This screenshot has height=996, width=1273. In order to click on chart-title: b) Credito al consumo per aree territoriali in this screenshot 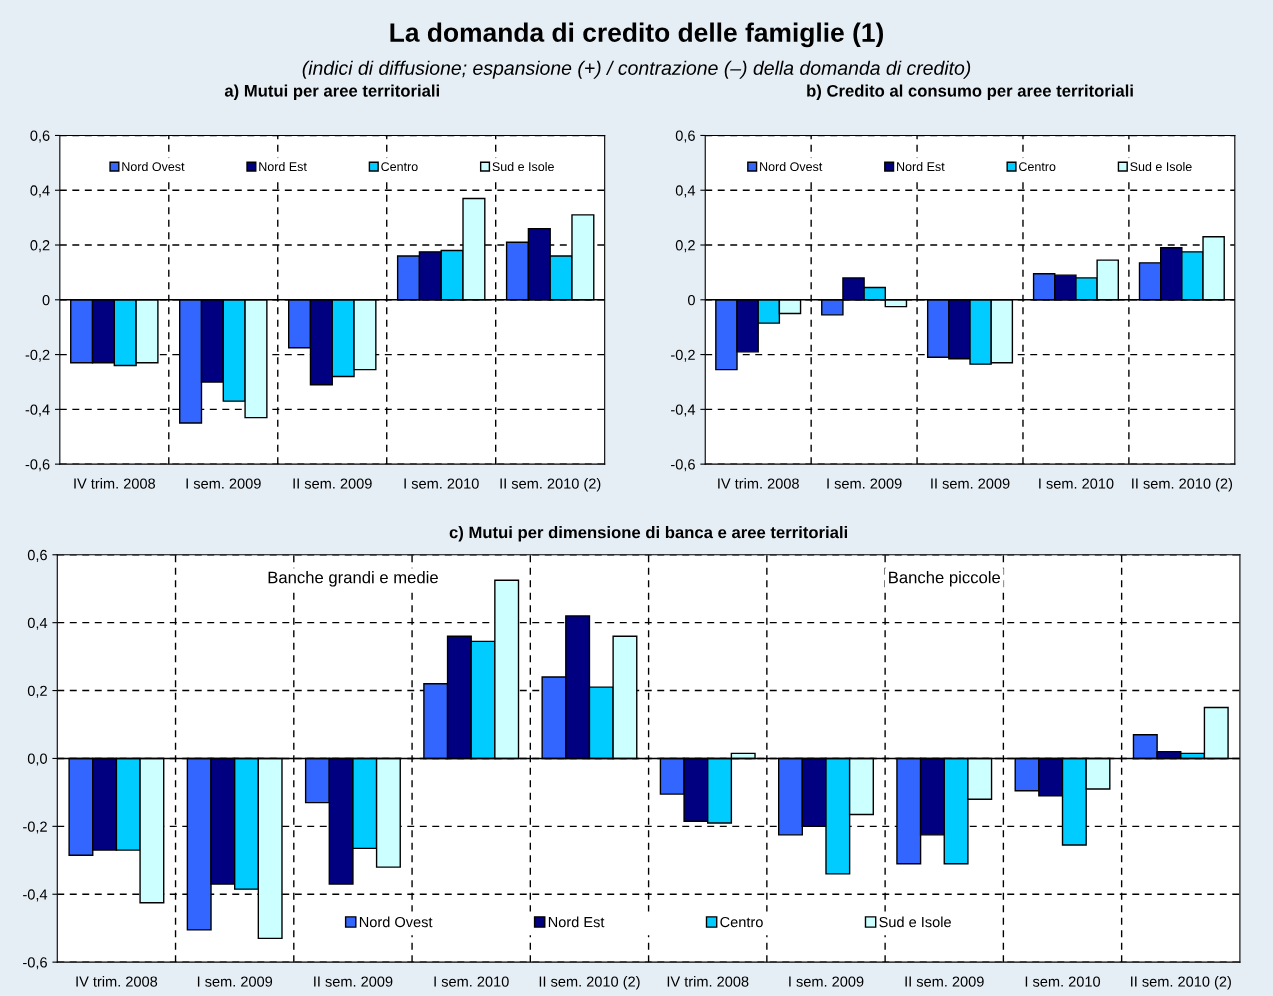, I will do `click(970, 92)`.